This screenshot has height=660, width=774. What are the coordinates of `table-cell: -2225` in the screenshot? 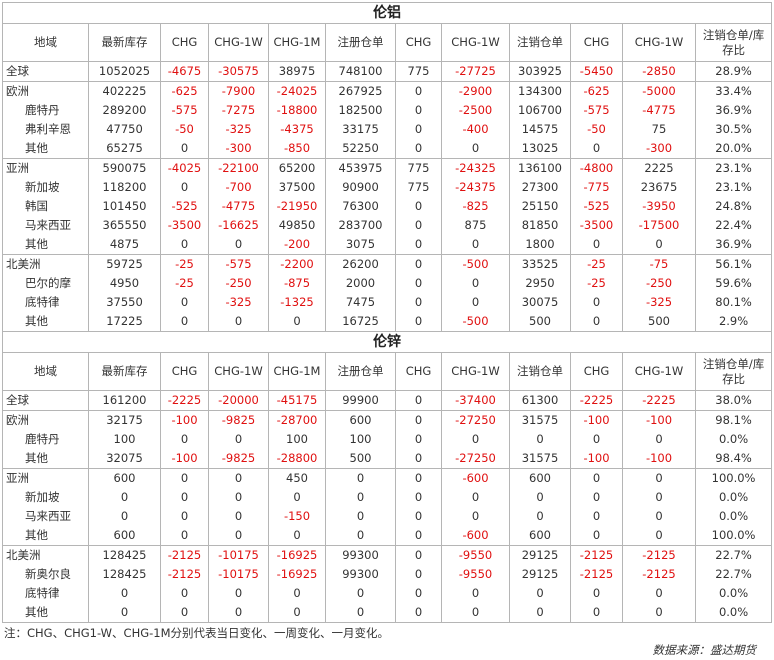 It's located at (659, 400).